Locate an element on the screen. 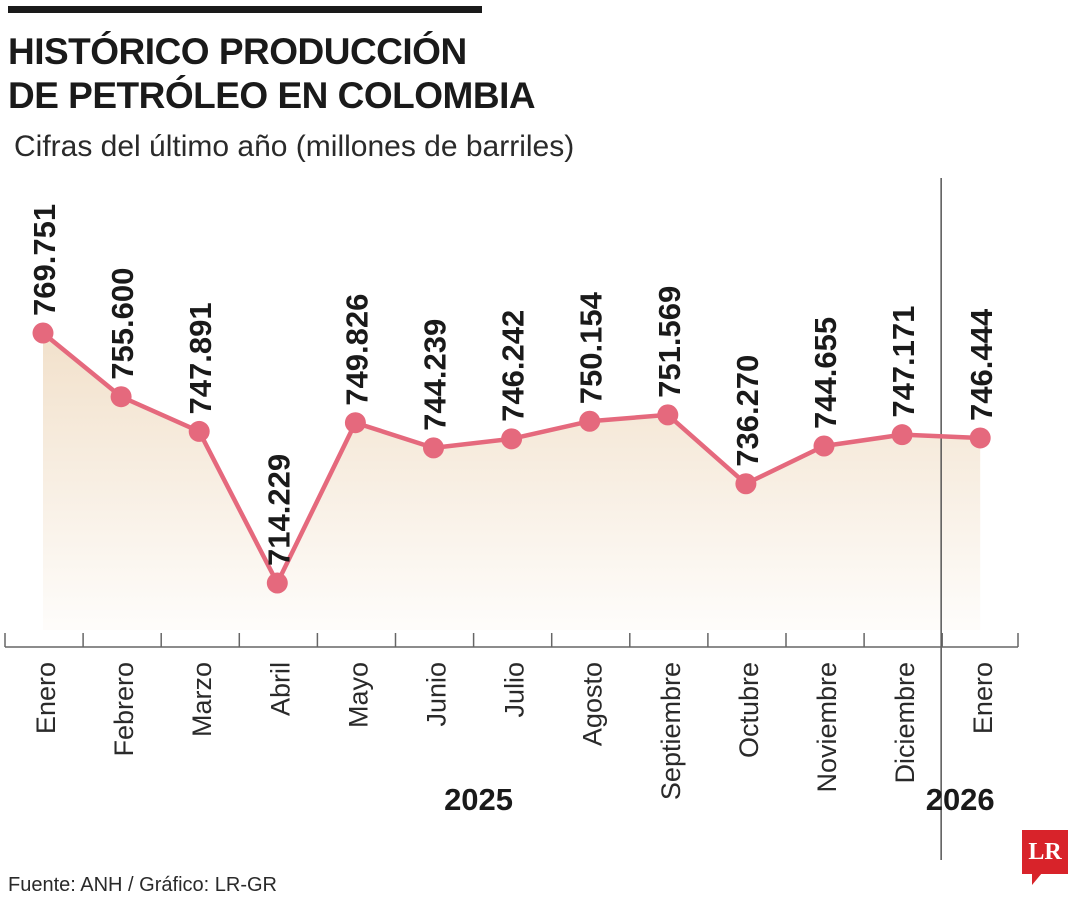  x-tick-label: Octubre is located at coordinates (749, 710).